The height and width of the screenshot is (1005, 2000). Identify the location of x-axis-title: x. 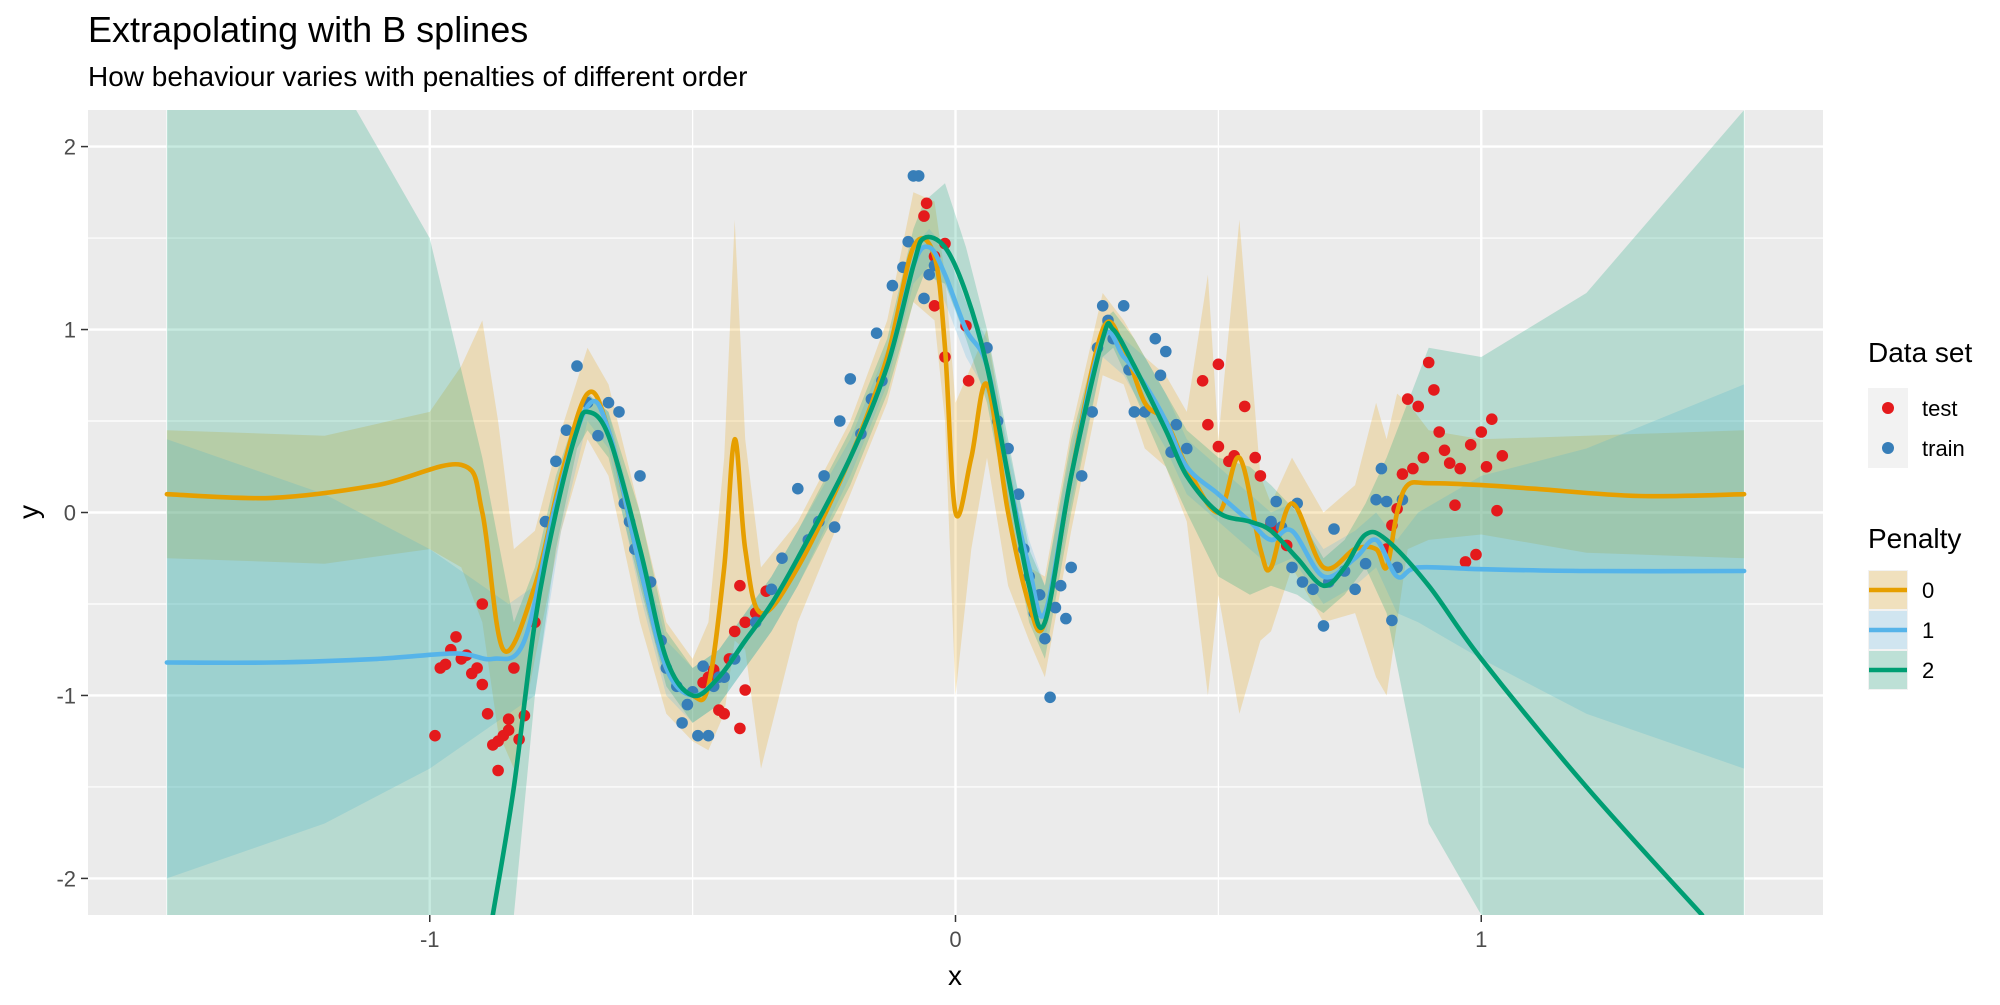
(955, 975).